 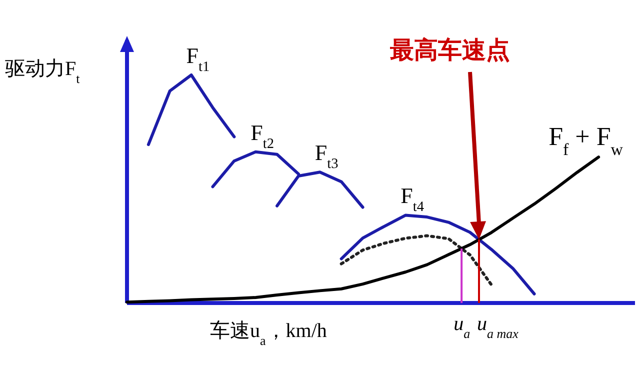 I want to click on x-axis-title: 车速u$_{a}$，km/h, so click(x=268, y=334).